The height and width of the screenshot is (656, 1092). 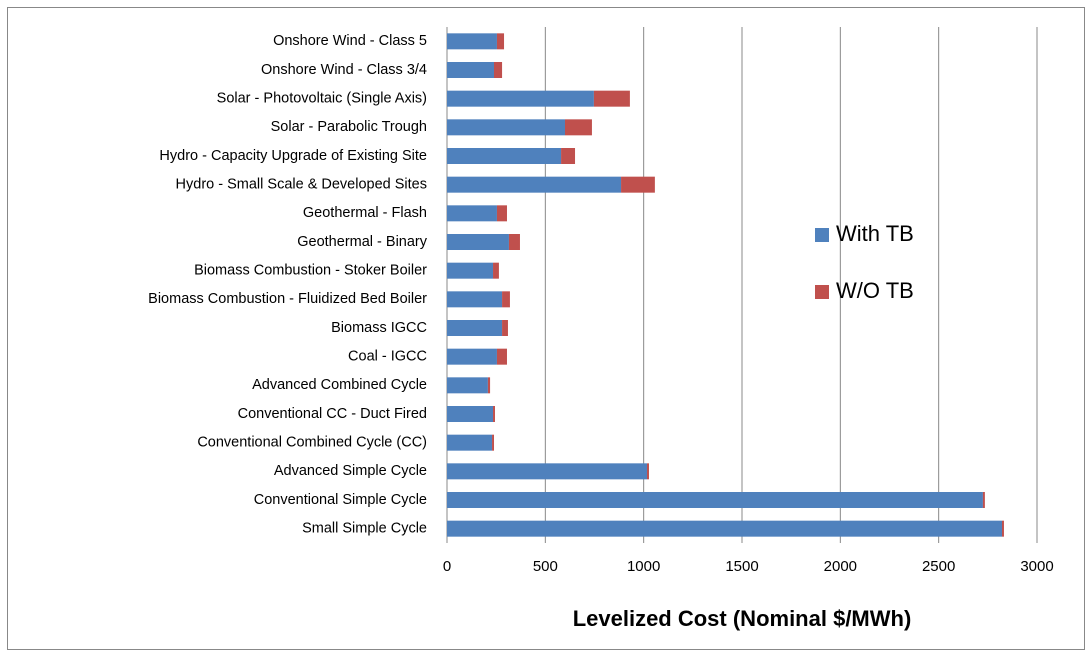 What do you see at coordinates (312, 442) in the screenshot?
I see `y-tick-label: Conventional Combined Cycle (CC)` at bounding box center [312, 442].